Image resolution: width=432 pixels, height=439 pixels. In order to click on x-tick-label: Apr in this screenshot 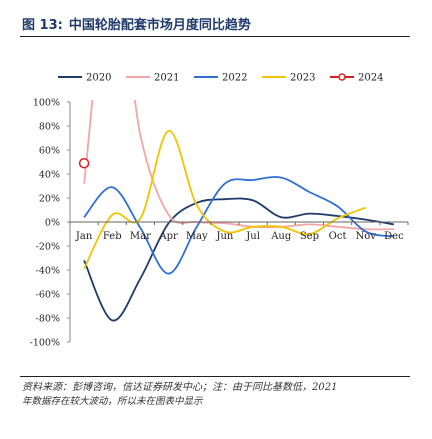, I will do `click(168, 236)`.